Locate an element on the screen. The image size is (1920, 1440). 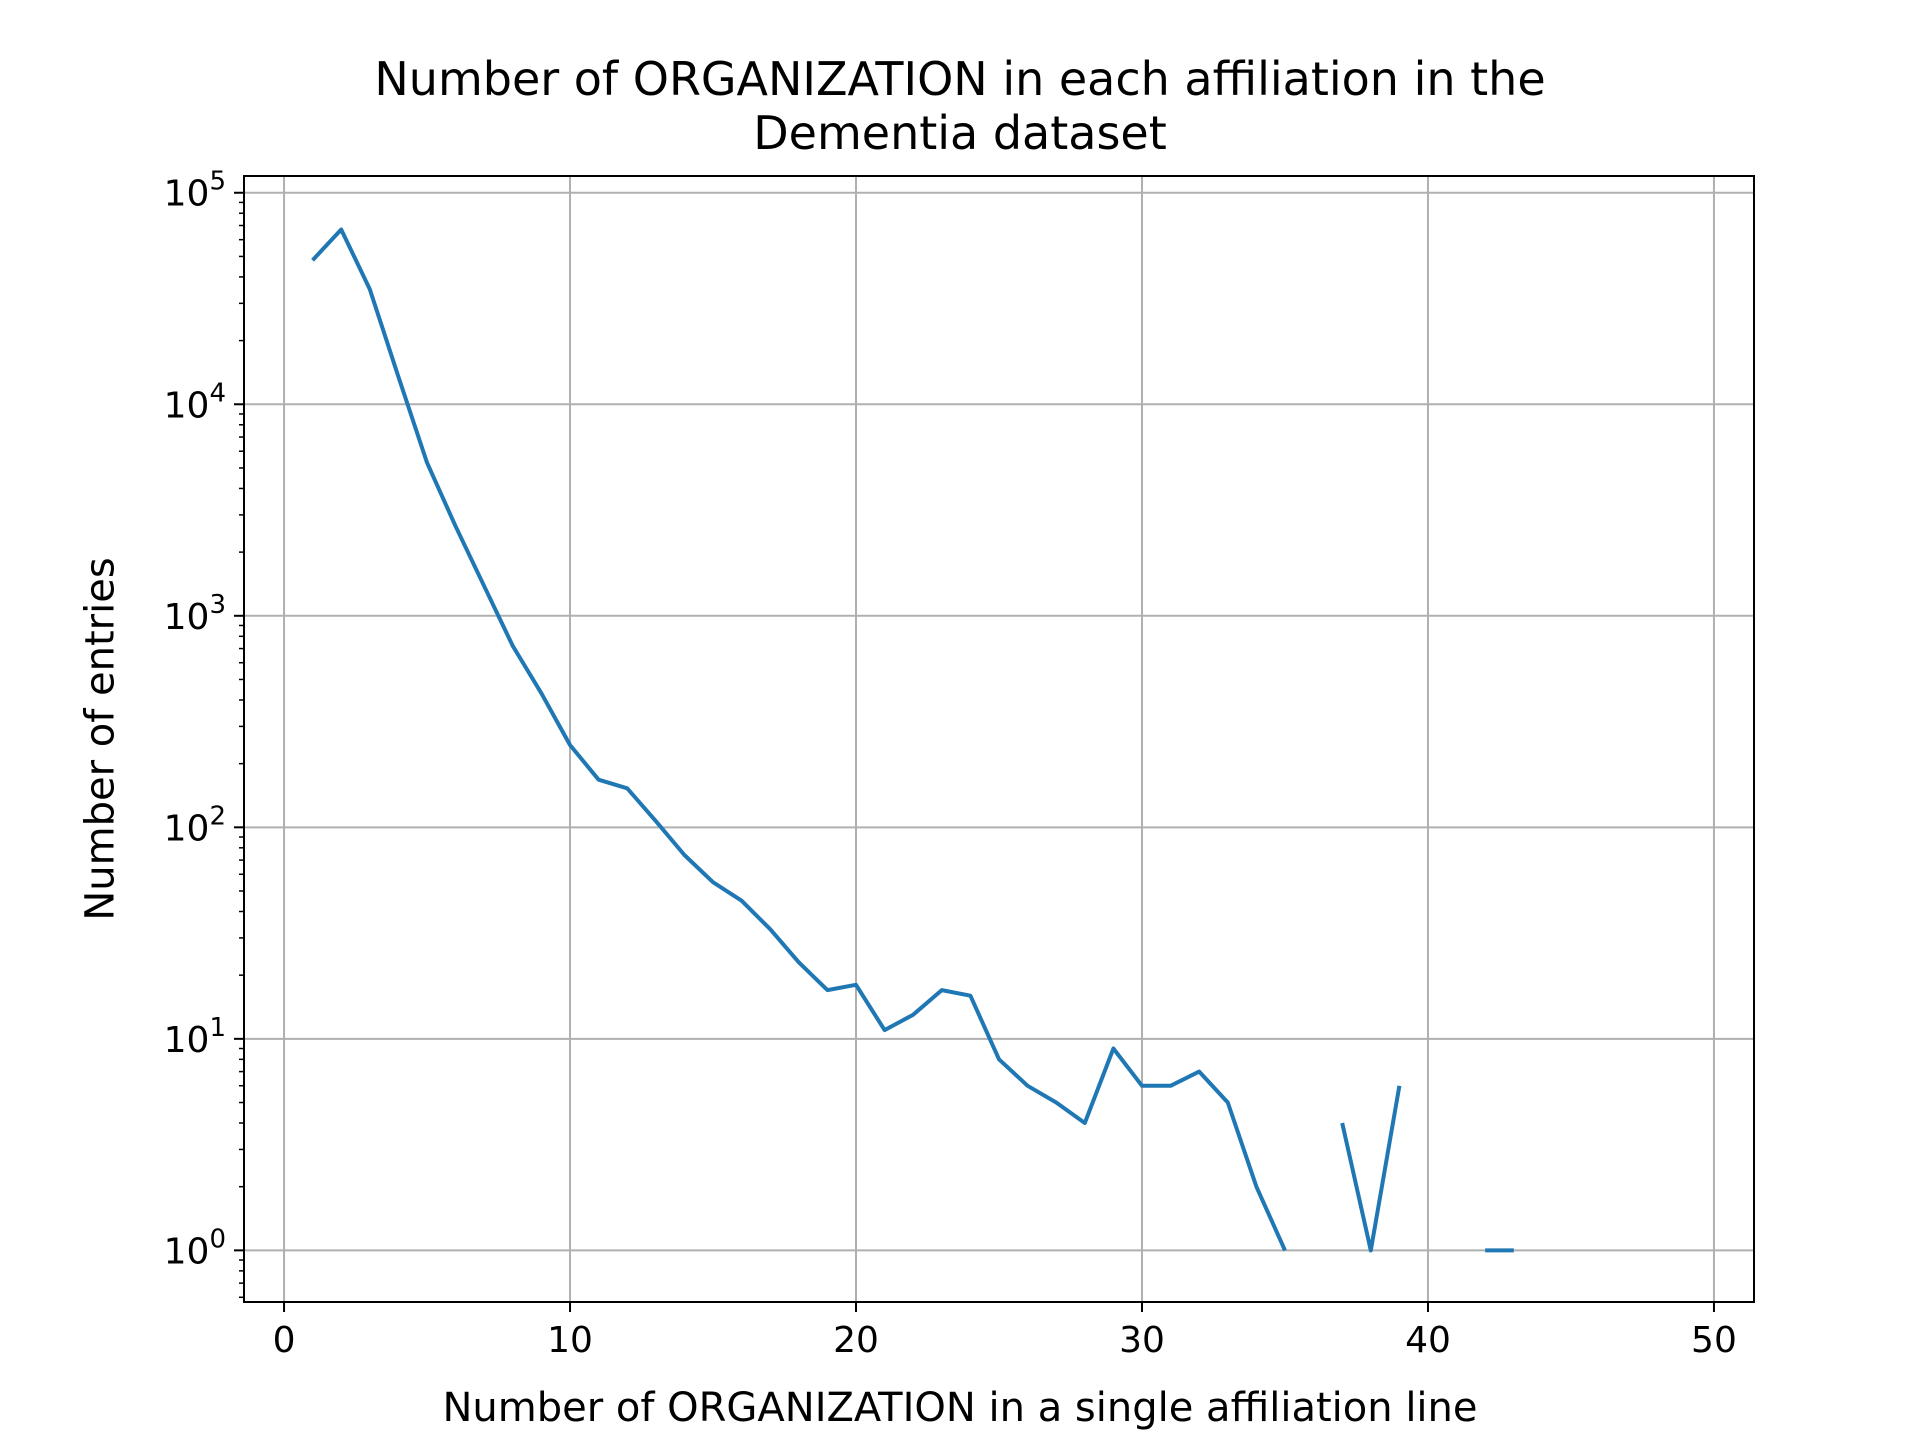
y-tick-label: 10² is located at coordinates (195, 825).